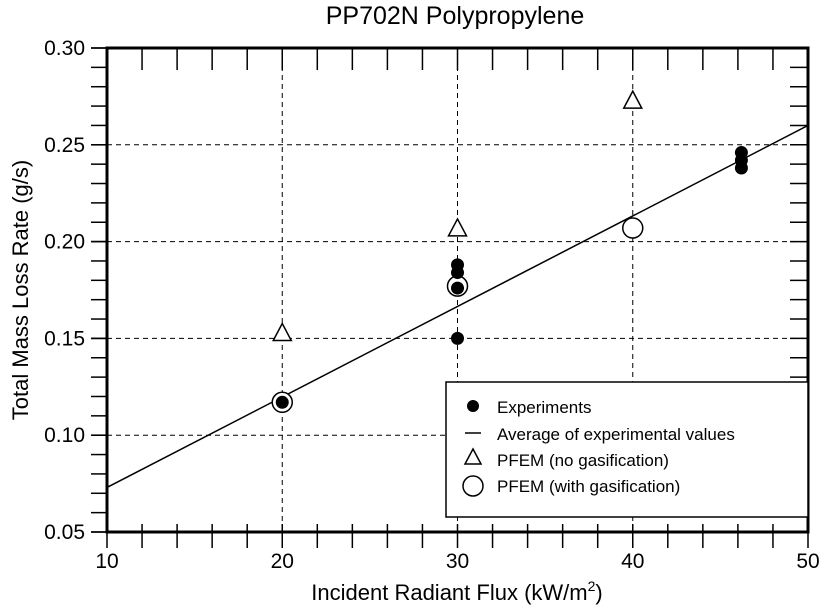 The height and width of the screenshot is (610, 825). I want to click on y-tick-label: 0.25, so click(64, 145).